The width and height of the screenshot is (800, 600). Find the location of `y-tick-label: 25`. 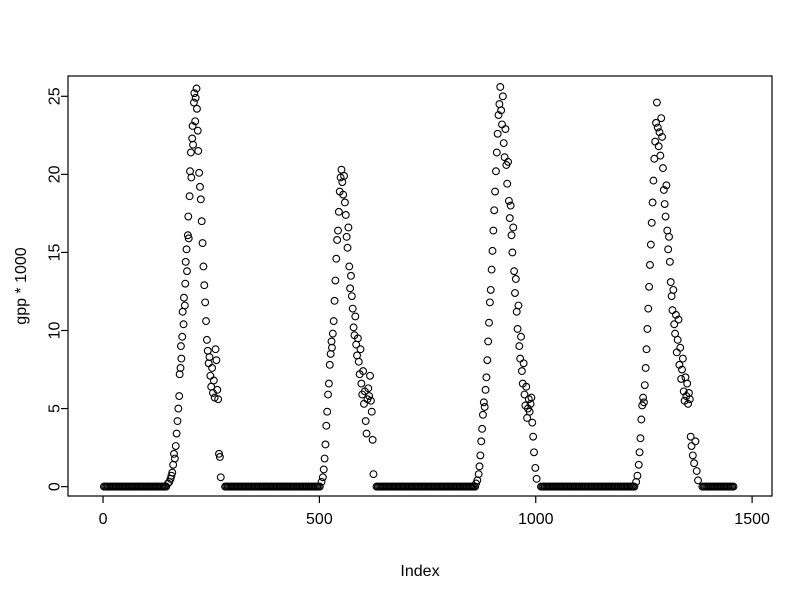

y-tick-label: 25 is located at coordinates (55, 96).